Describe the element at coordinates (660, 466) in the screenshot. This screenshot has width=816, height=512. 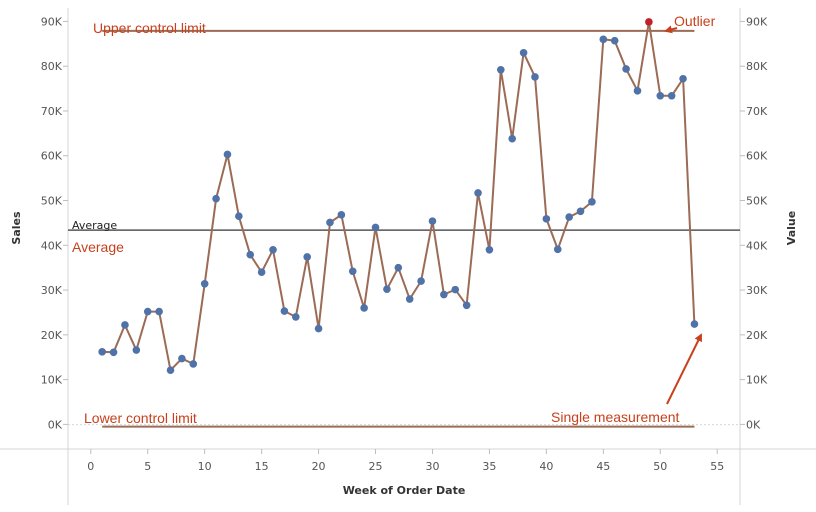
I see `x-tick-label: 50` at that location.